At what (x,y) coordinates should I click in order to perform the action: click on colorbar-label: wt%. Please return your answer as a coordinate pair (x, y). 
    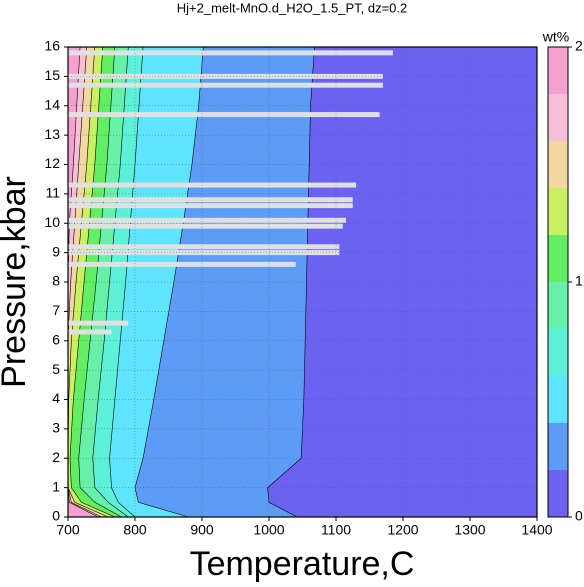
    Looking at the image, I should click on (555, 37).